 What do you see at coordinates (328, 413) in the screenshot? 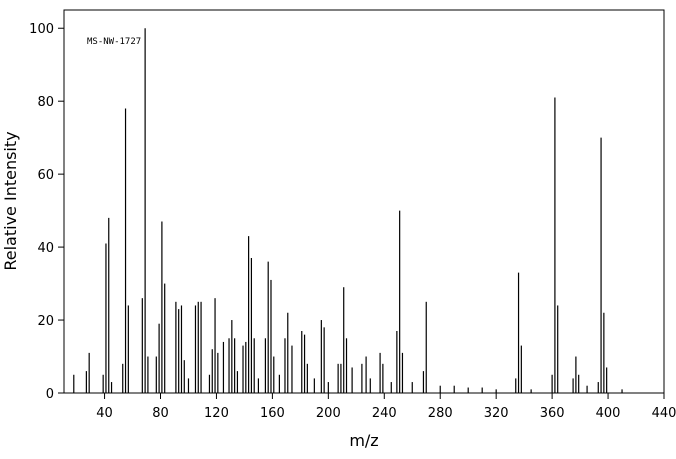
I see `x-tick-label: 200` at bounding box center [328, 413].